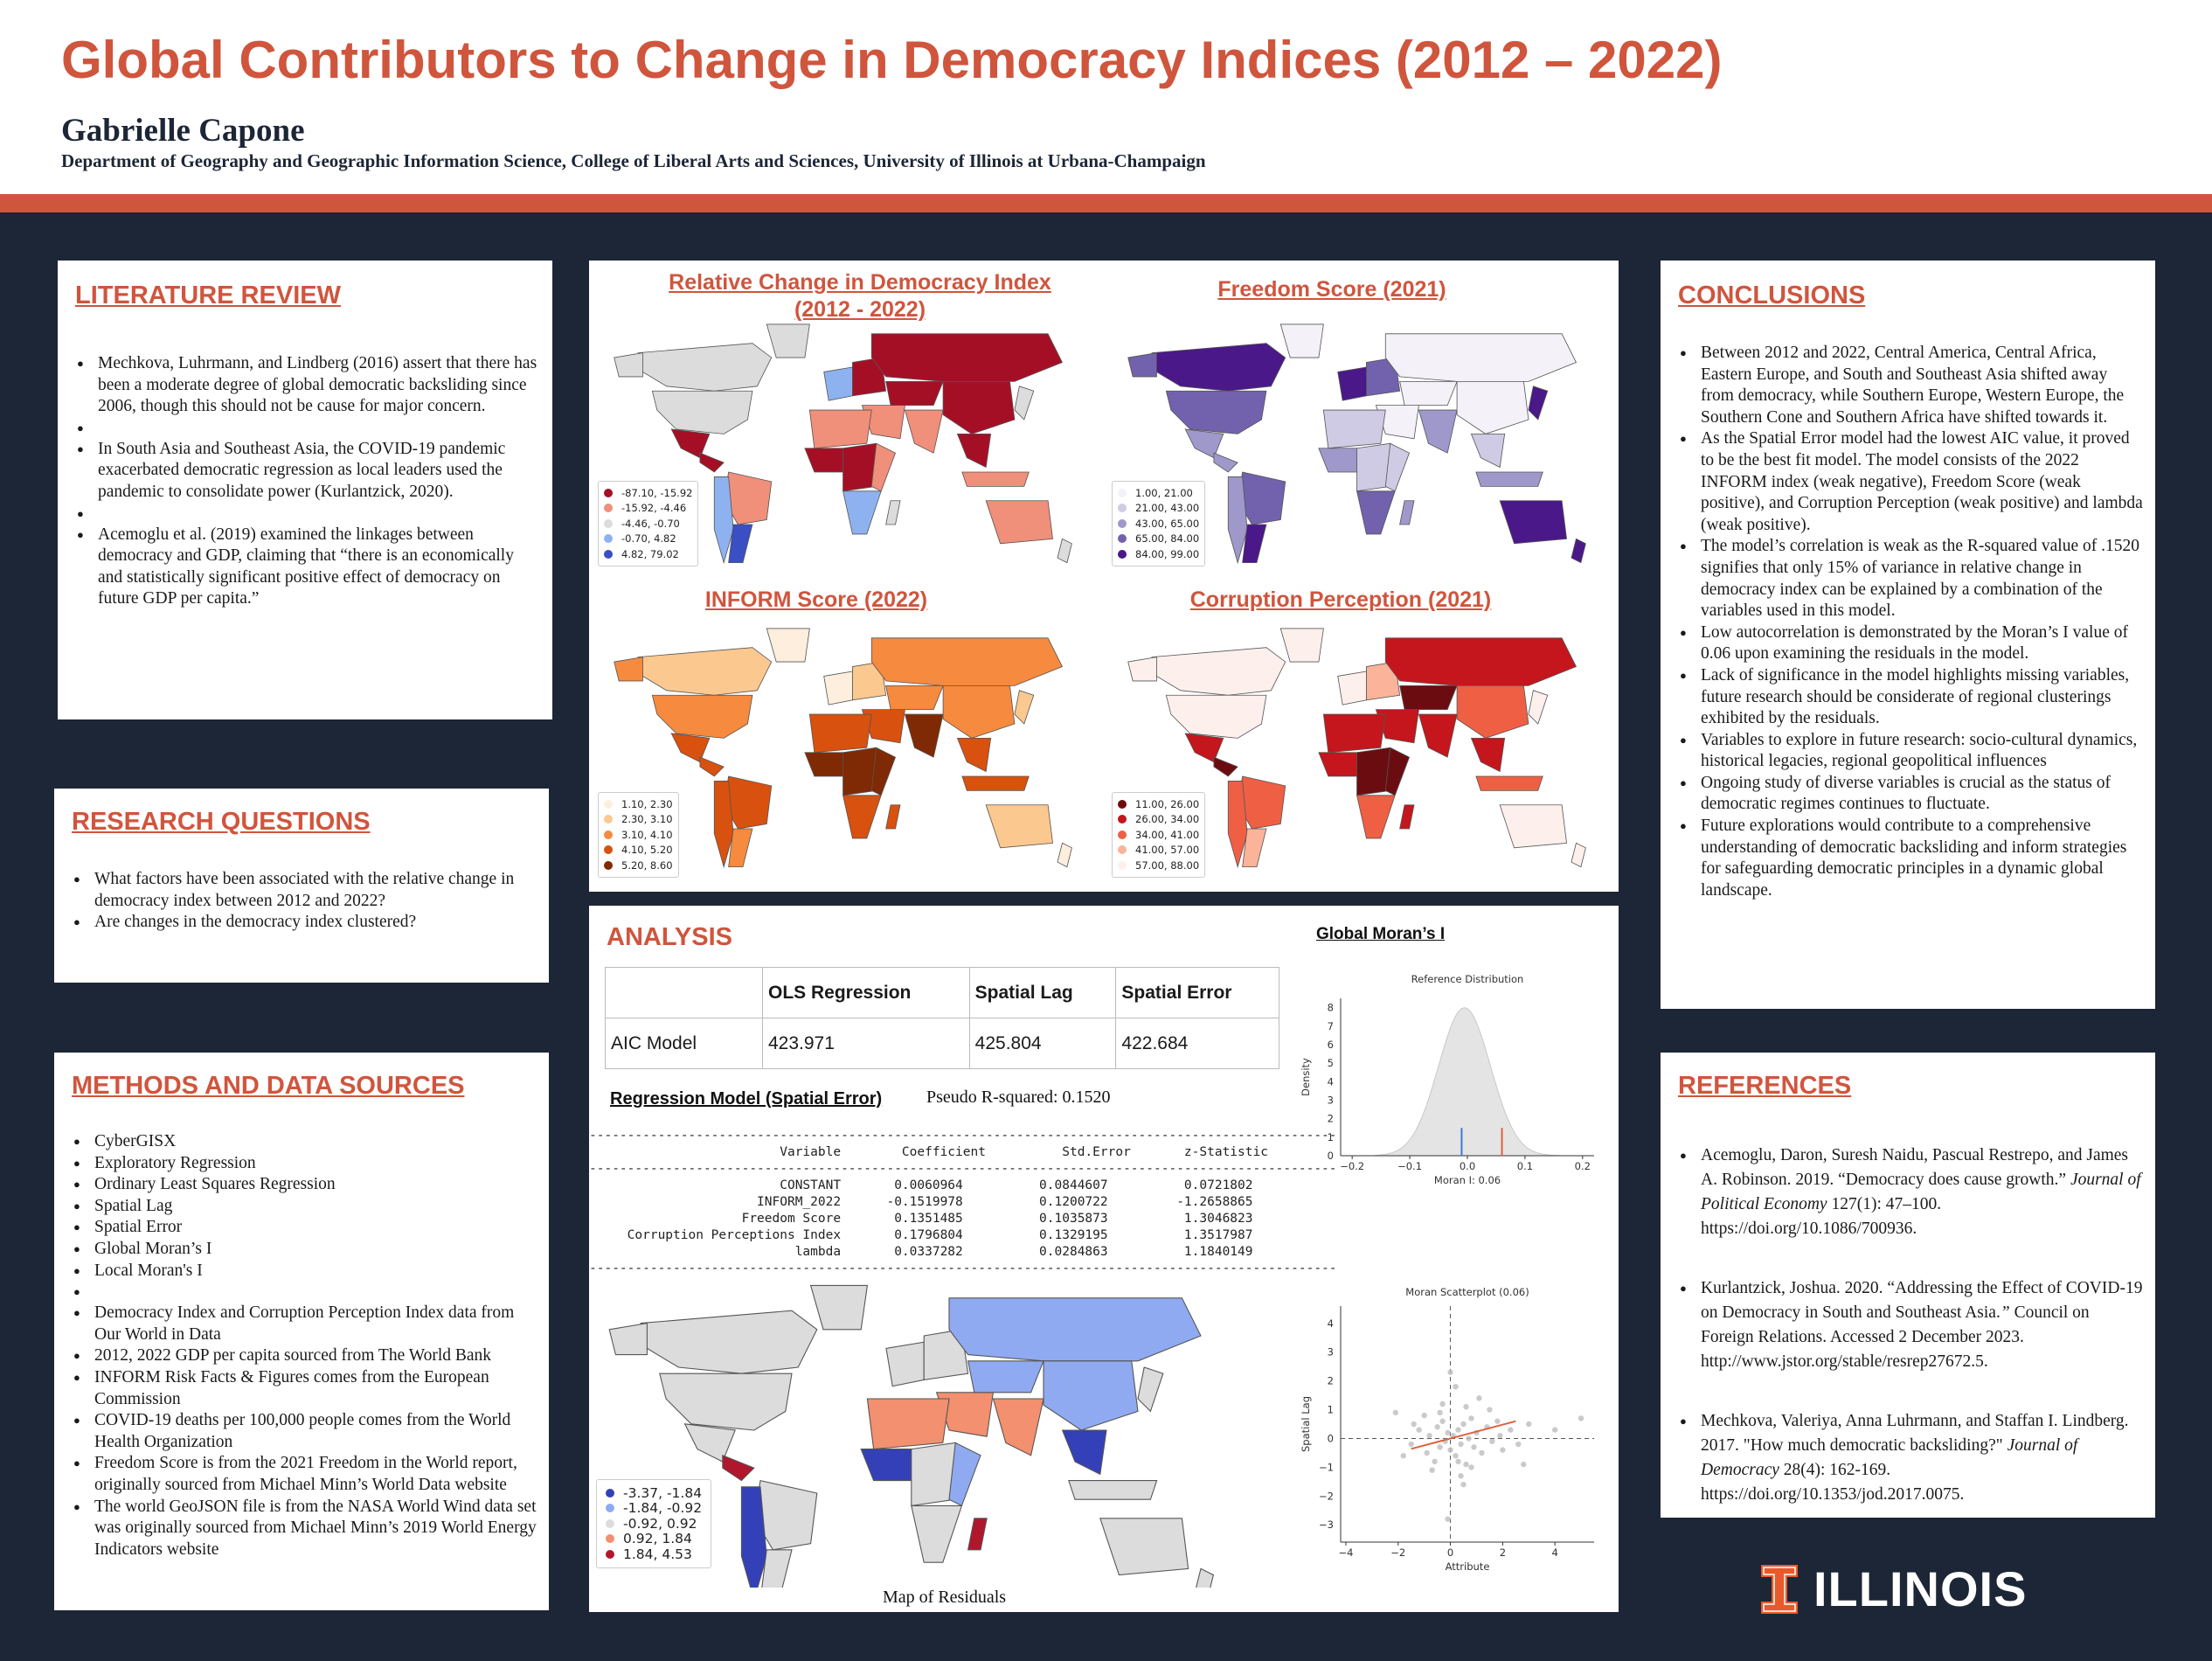  I want to click on list-spacer, so click(308, 514).